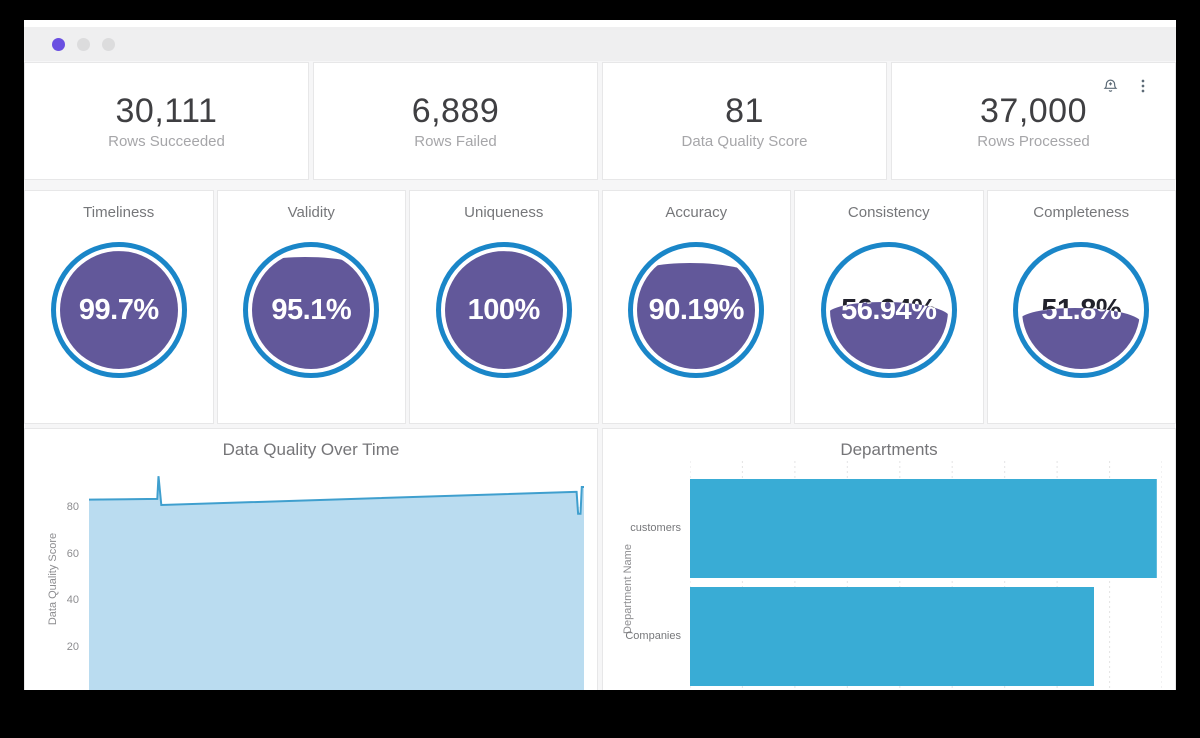 Image resolution: width=1200 pixels, height=738 pixels. I want to click on y-axis-tick-label: 60, so click(72, 553).